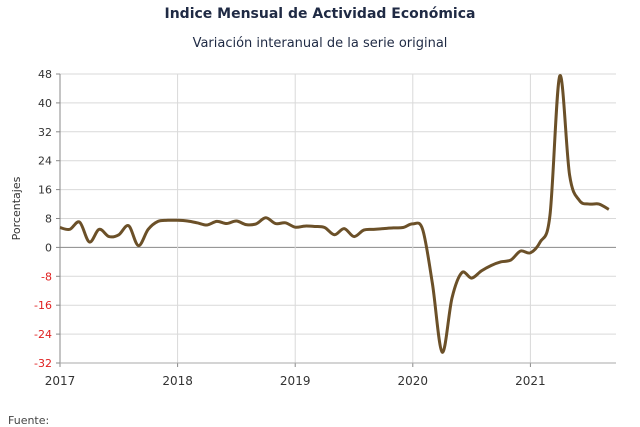  What do you see at coordinates (45, 74) in the screenshot?
I see `y-tick-label: 48` at bounding box center [45, 74].